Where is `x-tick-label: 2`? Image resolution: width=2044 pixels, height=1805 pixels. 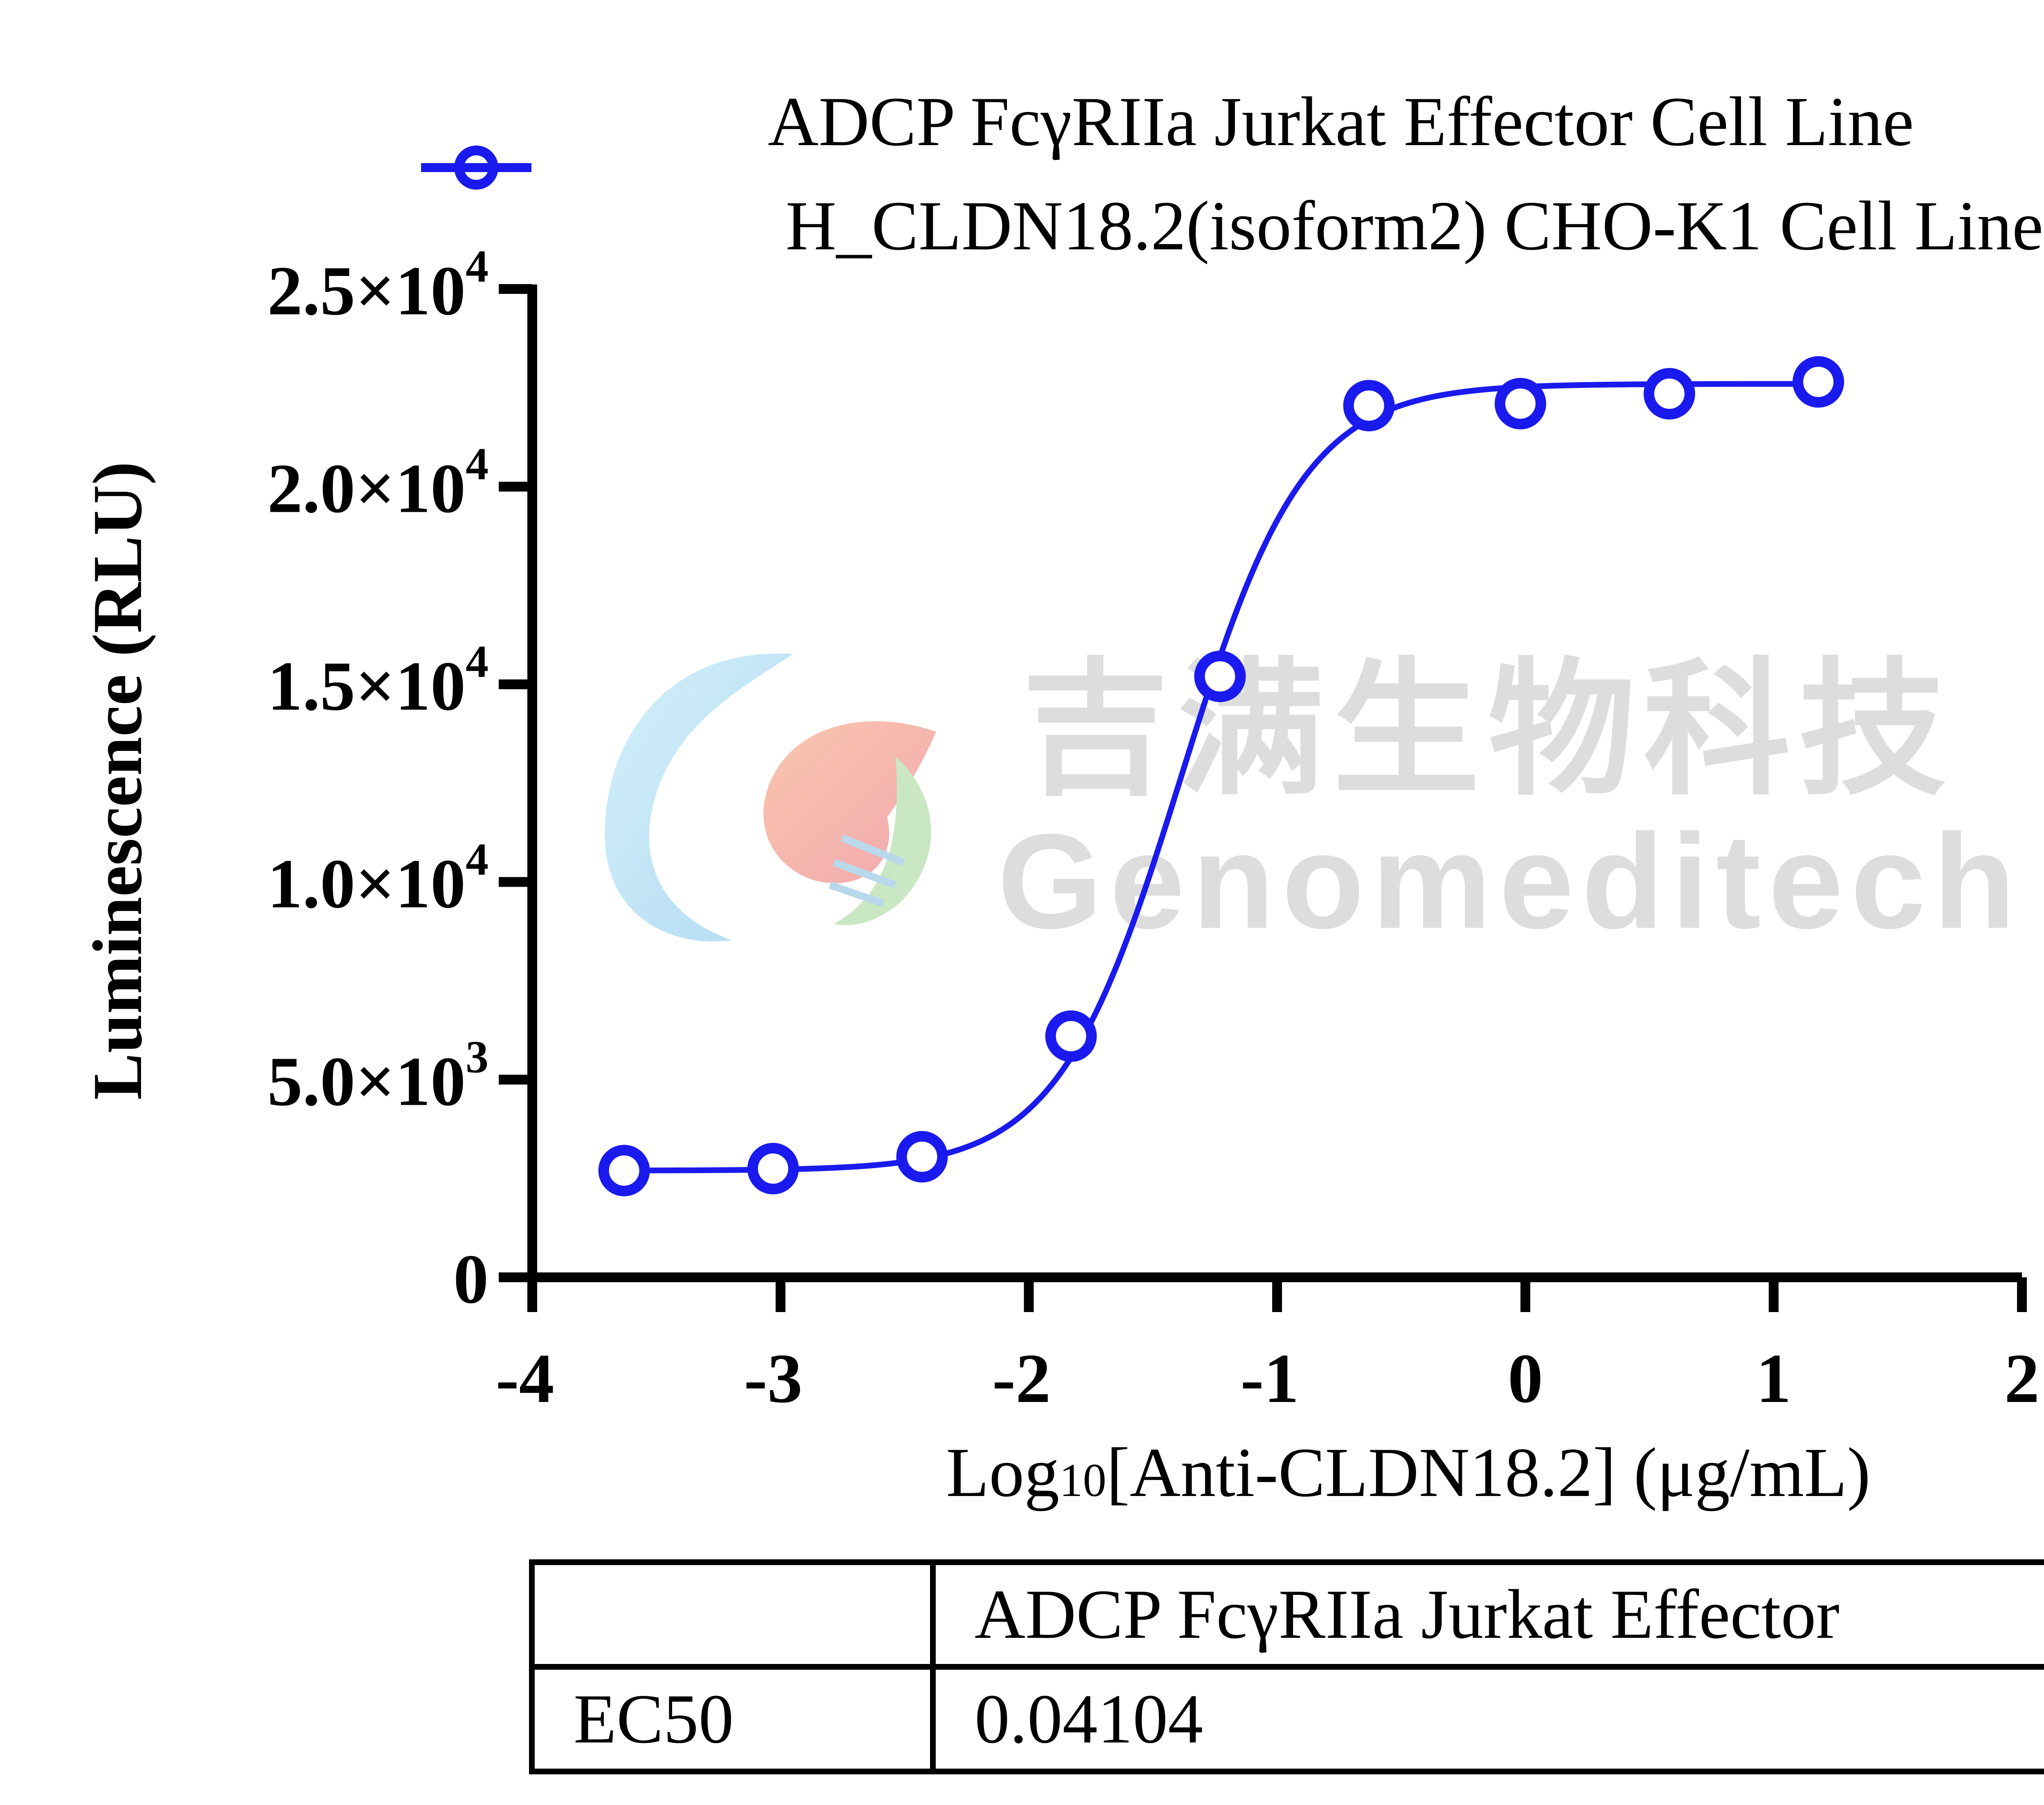 x-tick-label: 2 is located at coordinates (2022, 1379).